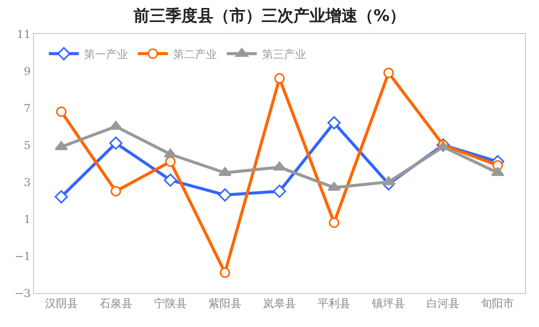 The width and height of the screenshot is (539, 327). Describe the element at coordinates (284, 54) in the screenshot. I see `legend-label: 第三产业` at that location.